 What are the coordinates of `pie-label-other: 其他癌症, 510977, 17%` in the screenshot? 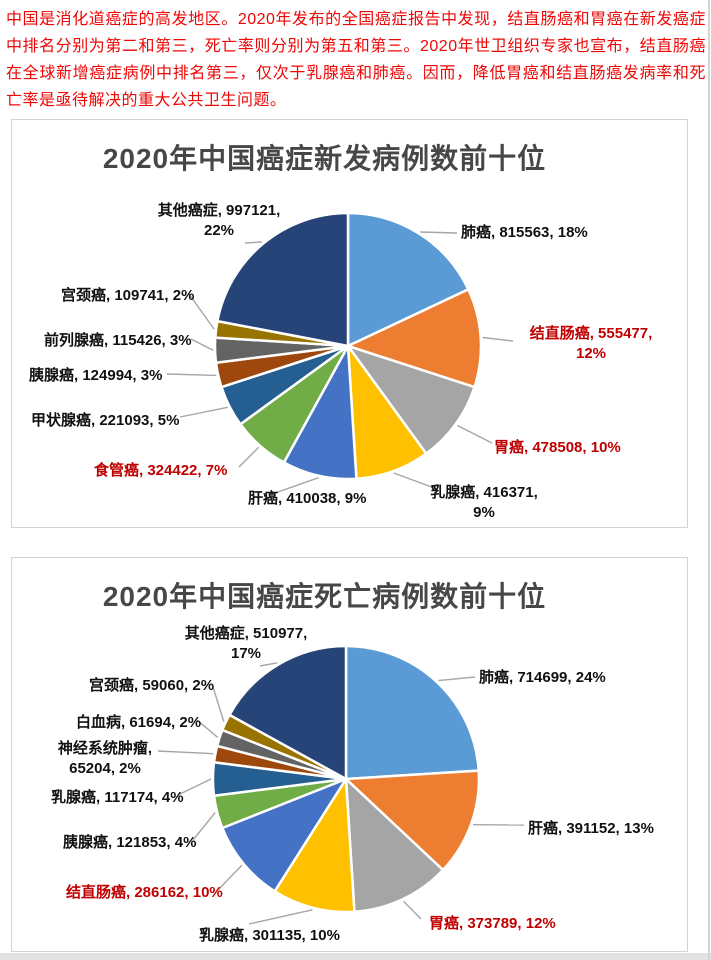 It's located at (246, 643).